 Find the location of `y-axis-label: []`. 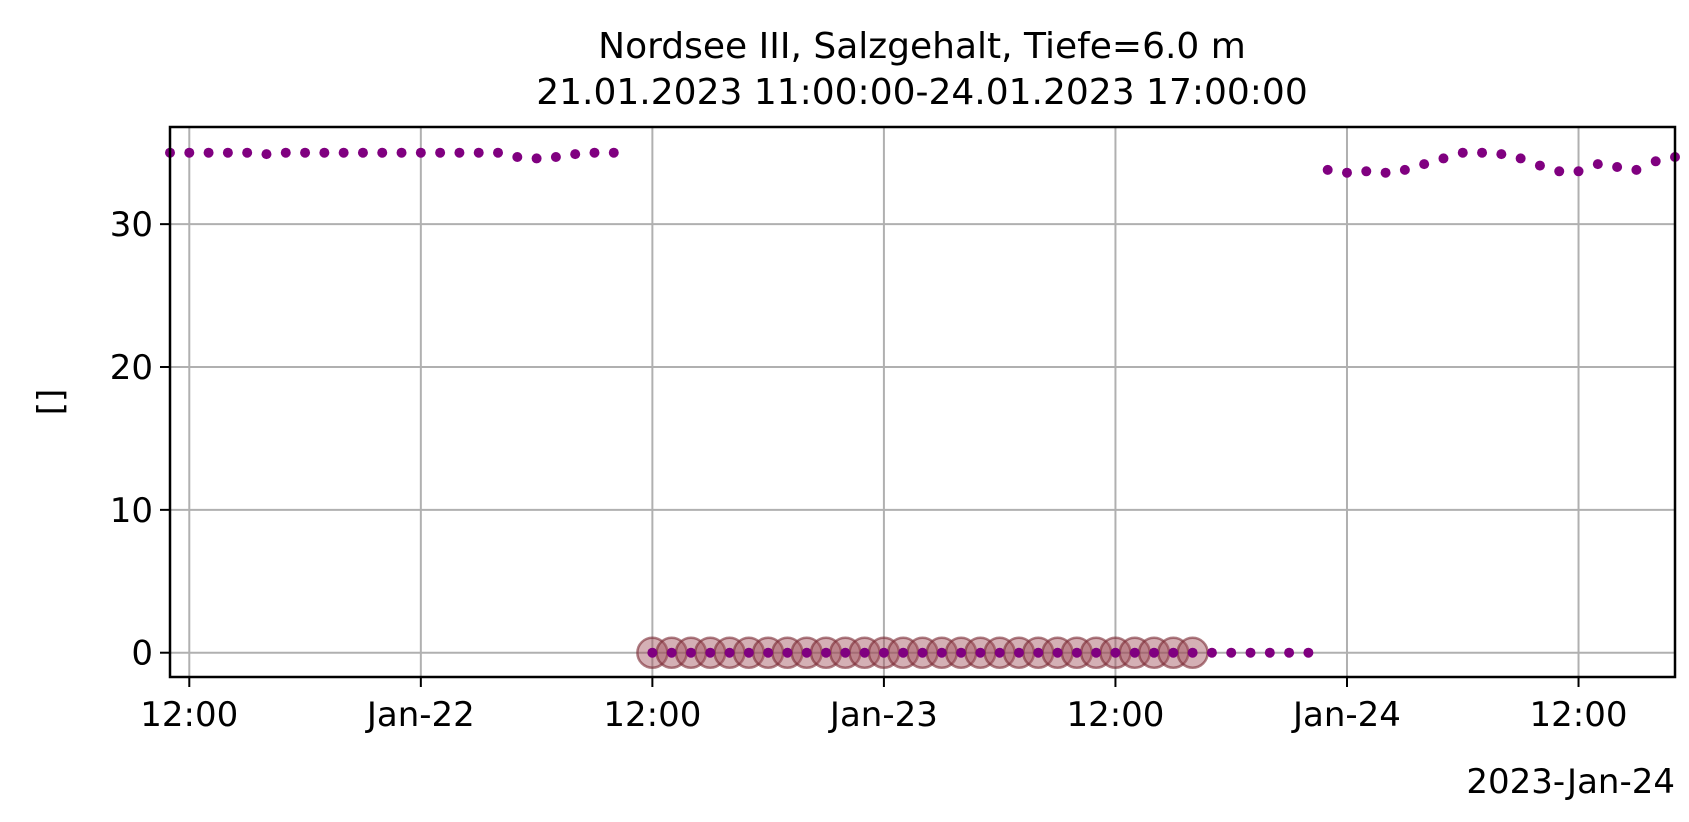

y-axis-label: [] is located at coordinates (51, 402).